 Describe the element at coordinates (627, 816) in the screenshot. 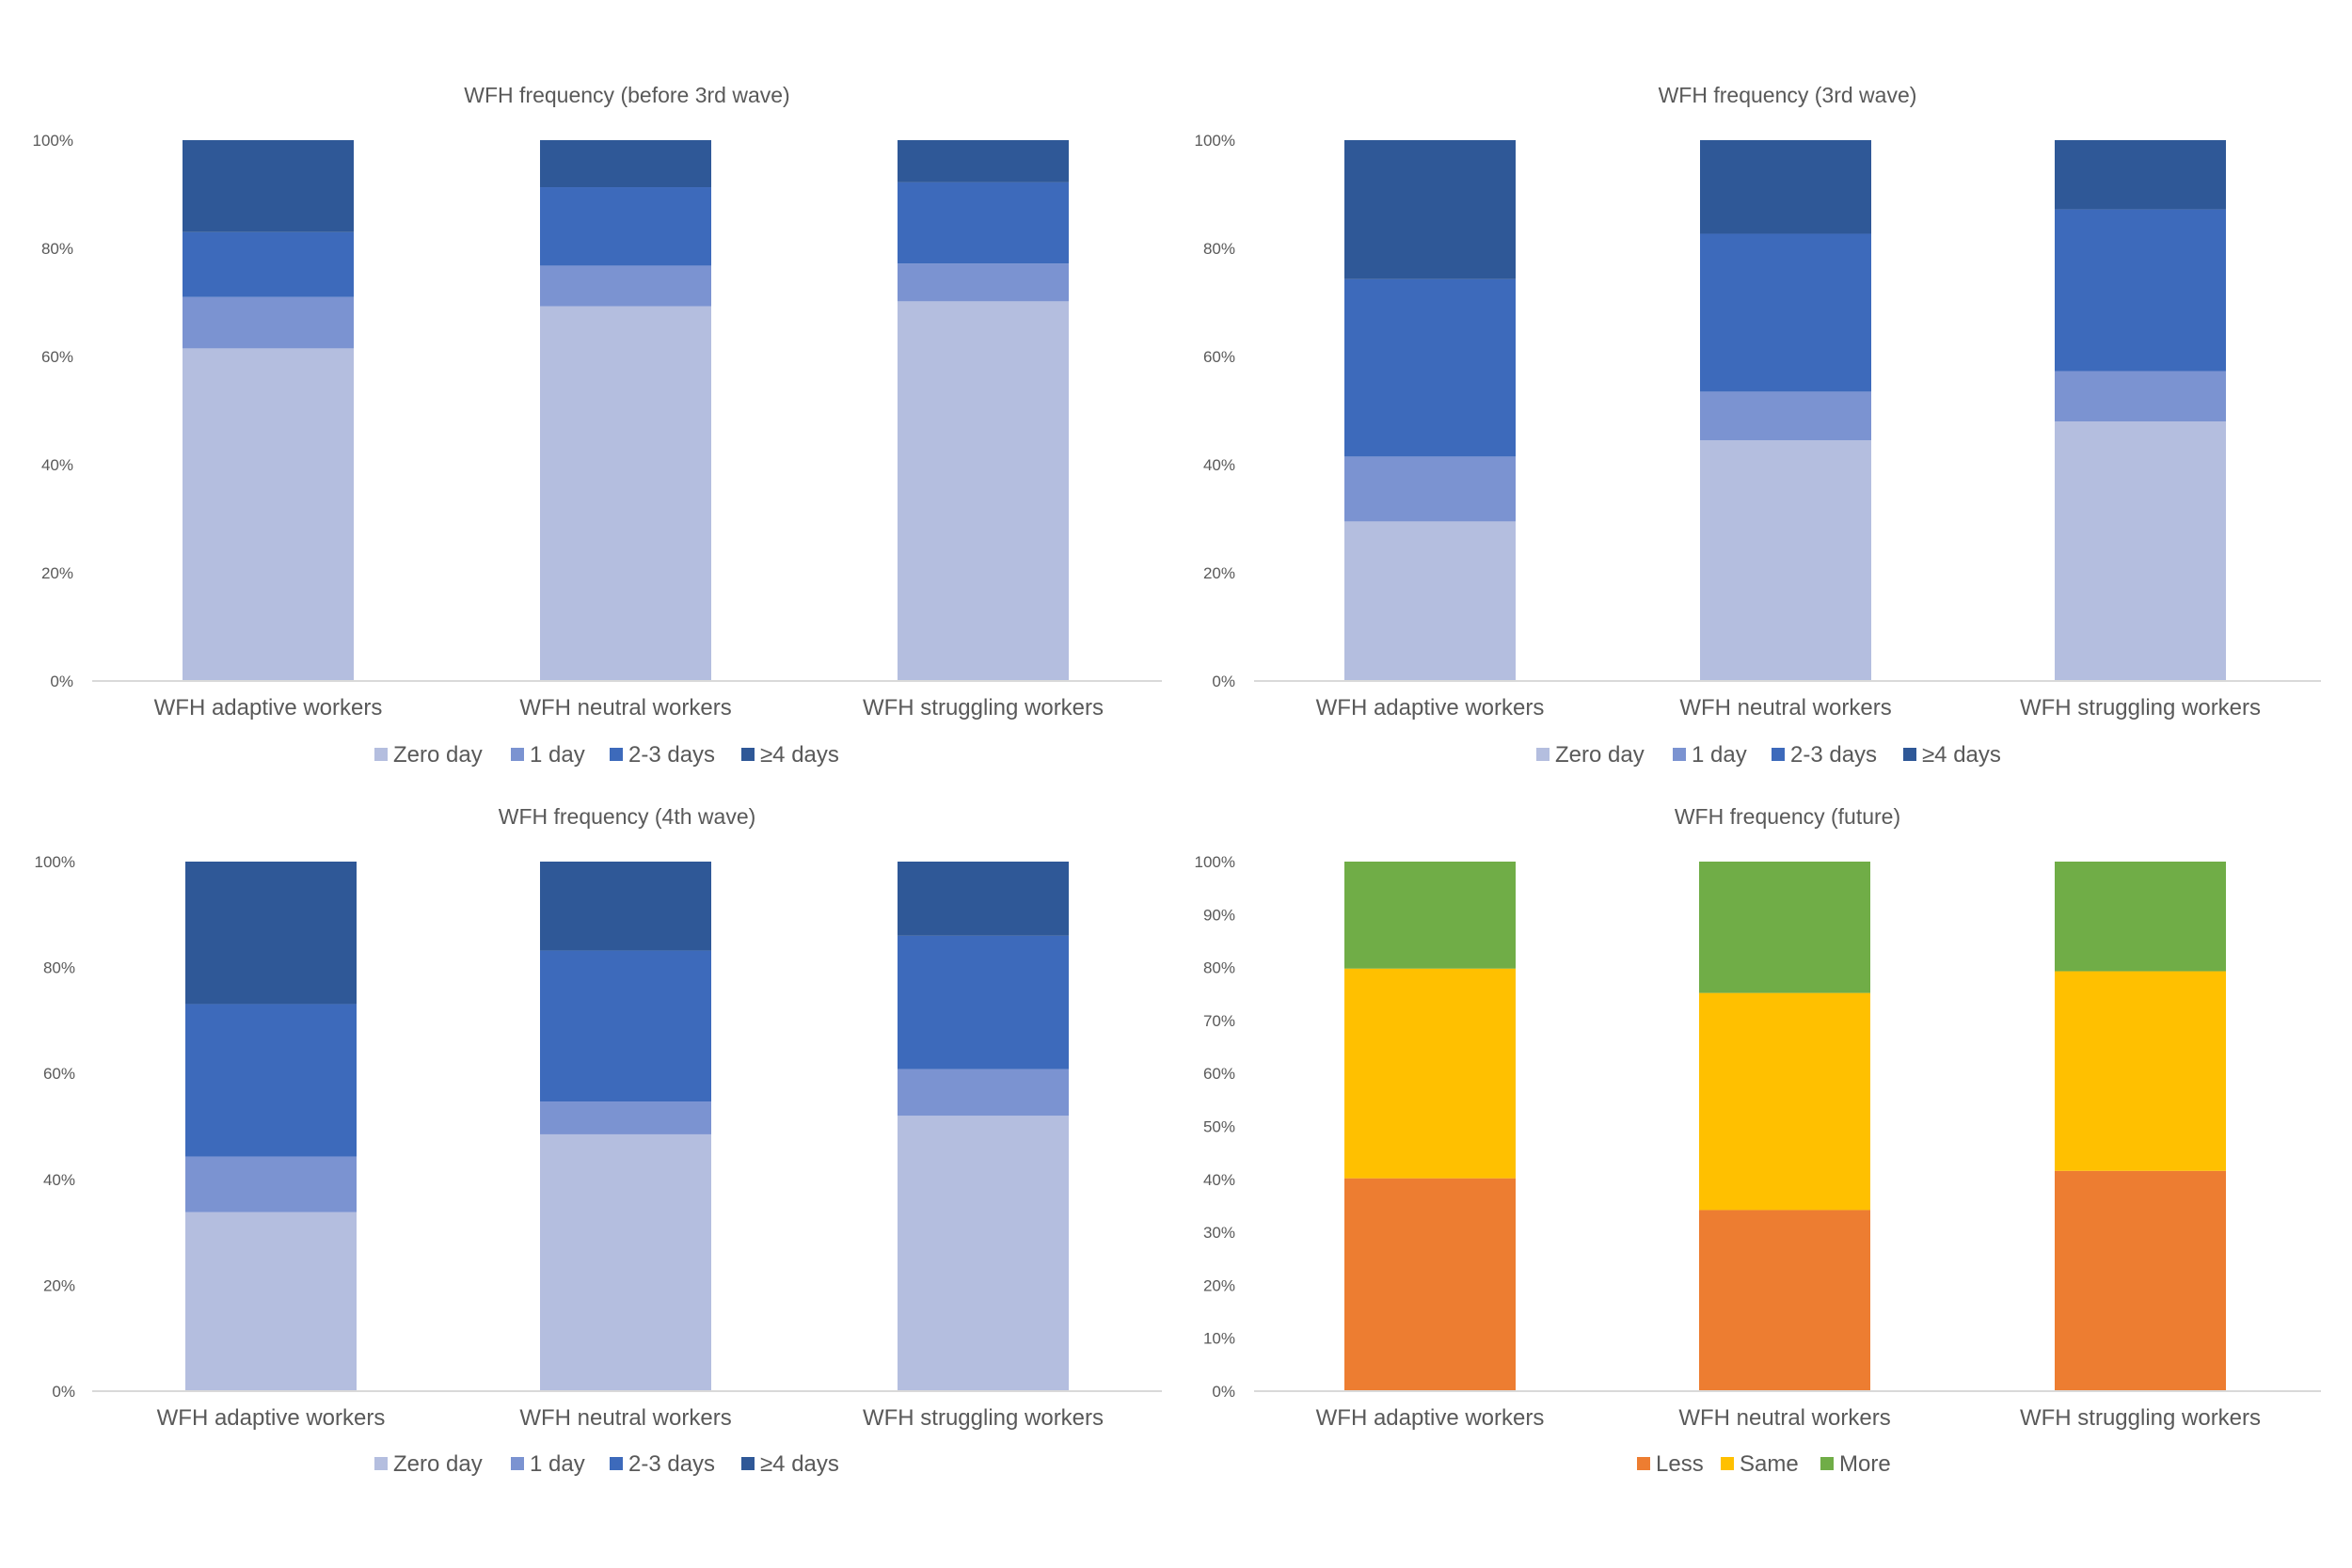

I see `chart-title: WFH frequency (4th wave)` at that location.